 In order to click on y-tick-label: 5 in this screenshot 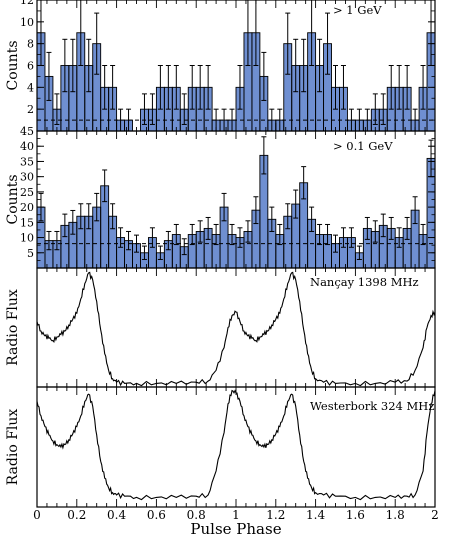, I will do `click(30, 253)`.